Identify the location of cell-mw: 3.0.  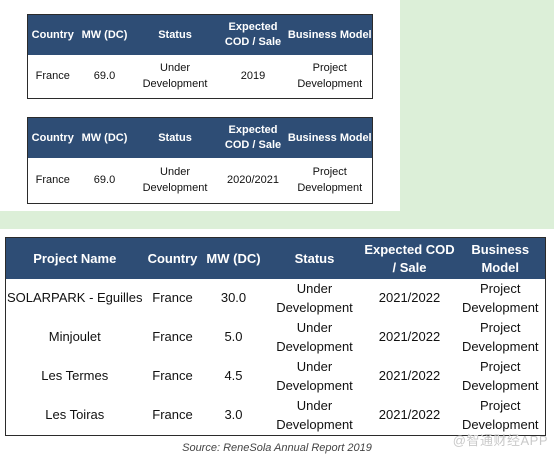
(233, 415).